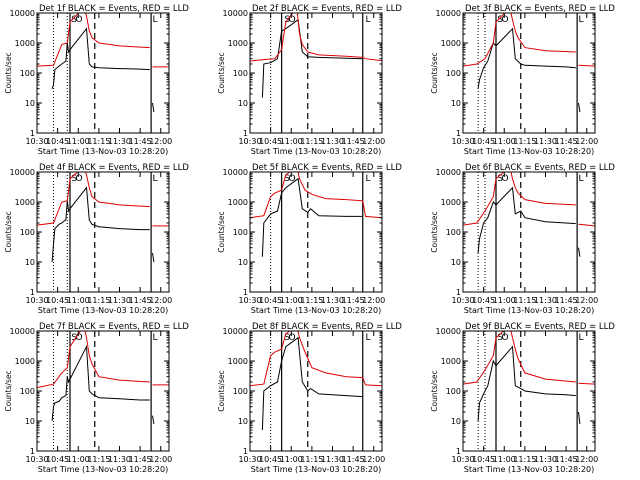 This screenshot has height=480, width=640. I want to click on panel-title: Det 8f BLACK = Events, RED = LLD, so click(327, 327).